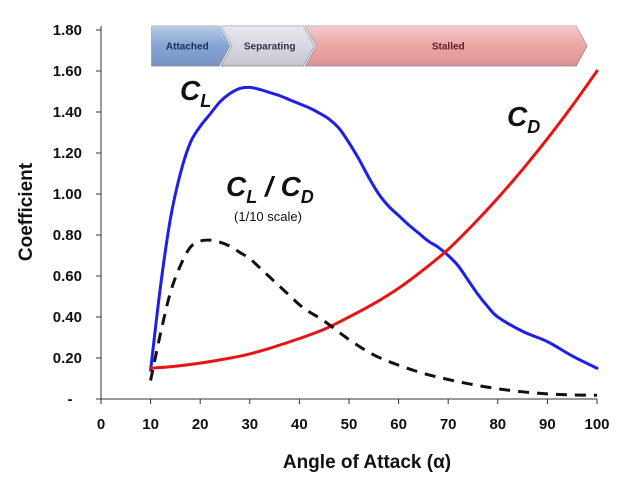  What do you see at coordinates (497, 424) in the screenshot?
I see `x-tick-label: 80` at bounding box center [497, 424].